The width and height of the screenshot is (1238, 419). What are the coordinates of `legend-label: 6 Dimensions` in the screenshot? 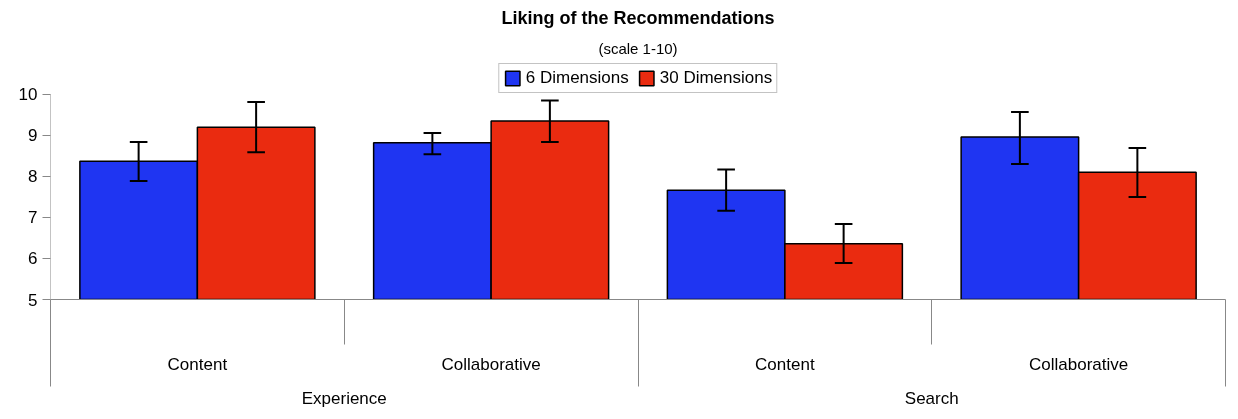 It's located at (577, 78).